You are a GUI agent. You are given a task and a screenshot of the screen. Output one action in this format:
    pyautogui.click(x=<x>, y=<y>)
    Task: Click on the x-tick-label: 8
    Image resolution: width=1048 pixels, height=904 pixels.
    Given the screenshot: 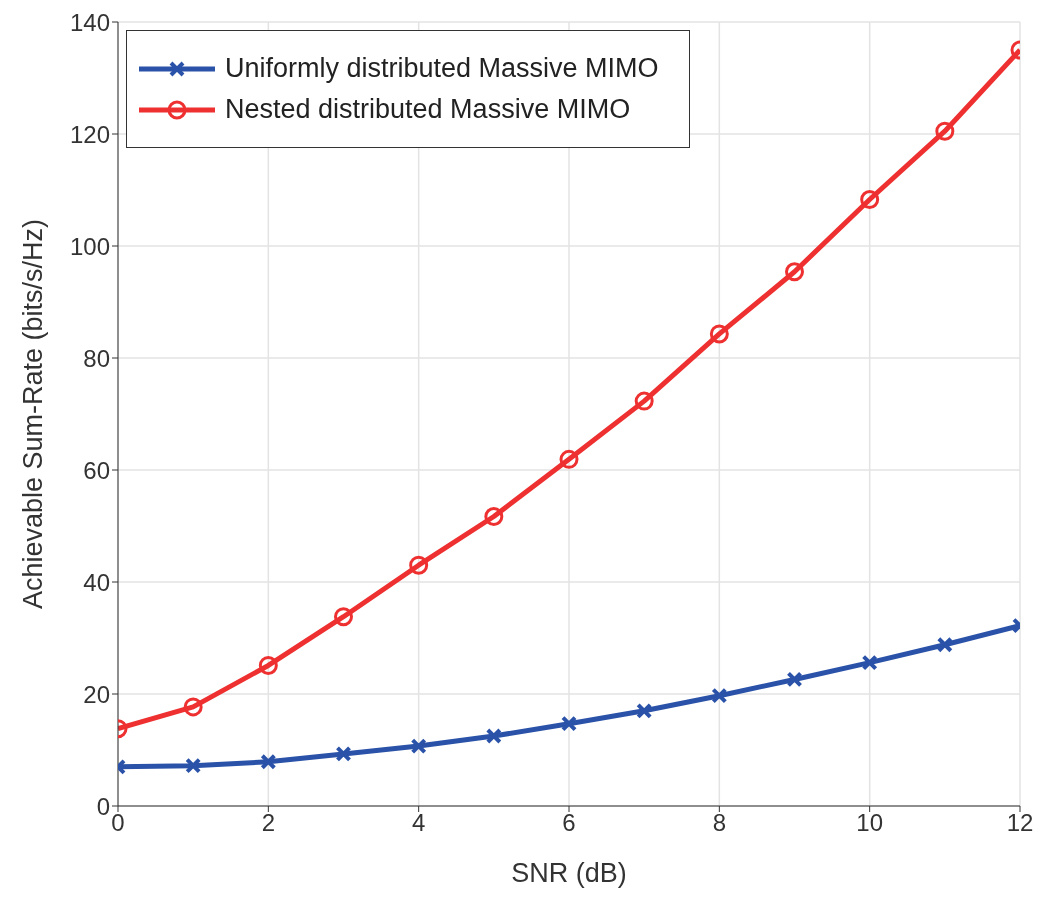 What is the action you would take?
    pyautogui.click(x=719, y=823)
    